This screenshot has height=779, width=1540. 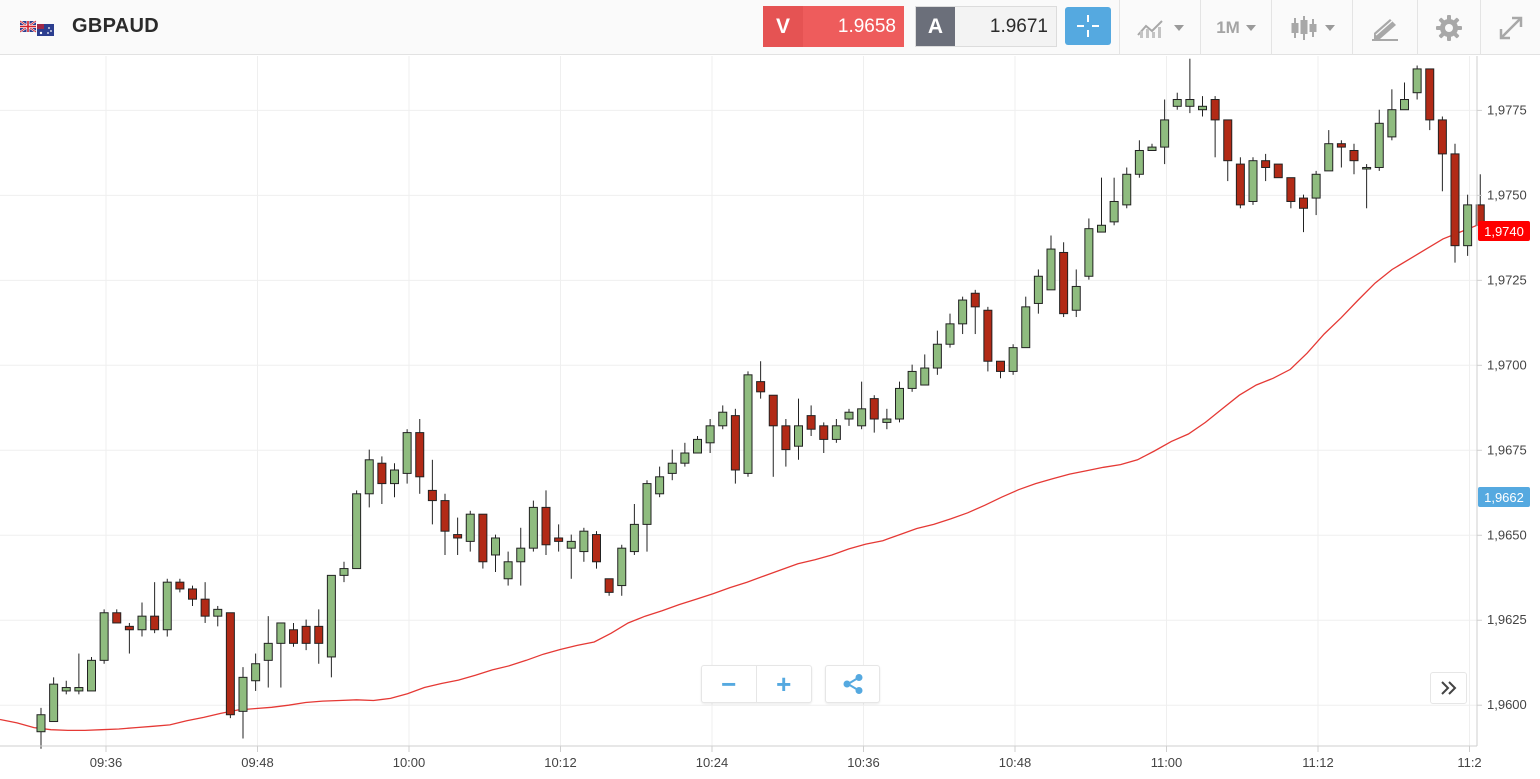 What do you see at coordinates (1385, 27) in the screenshot?
I see `drawing-tools-button` at bounding box center [1385, 27].